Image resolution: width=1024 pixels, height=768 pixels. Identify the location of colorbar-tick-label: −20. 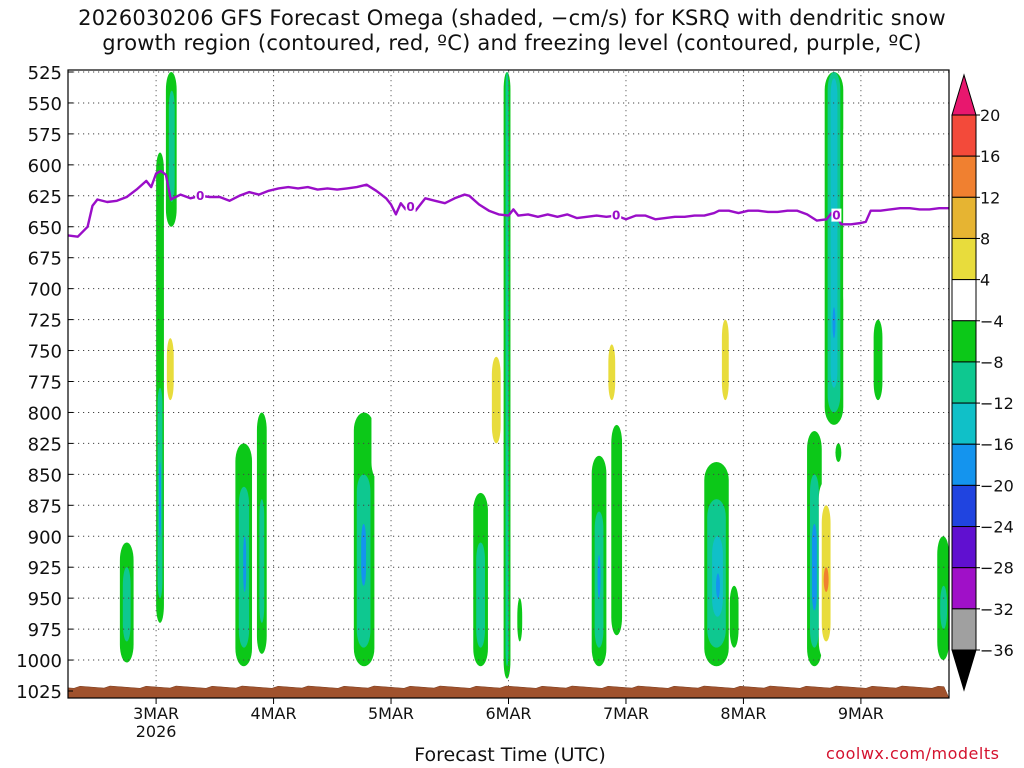
(997, 485).